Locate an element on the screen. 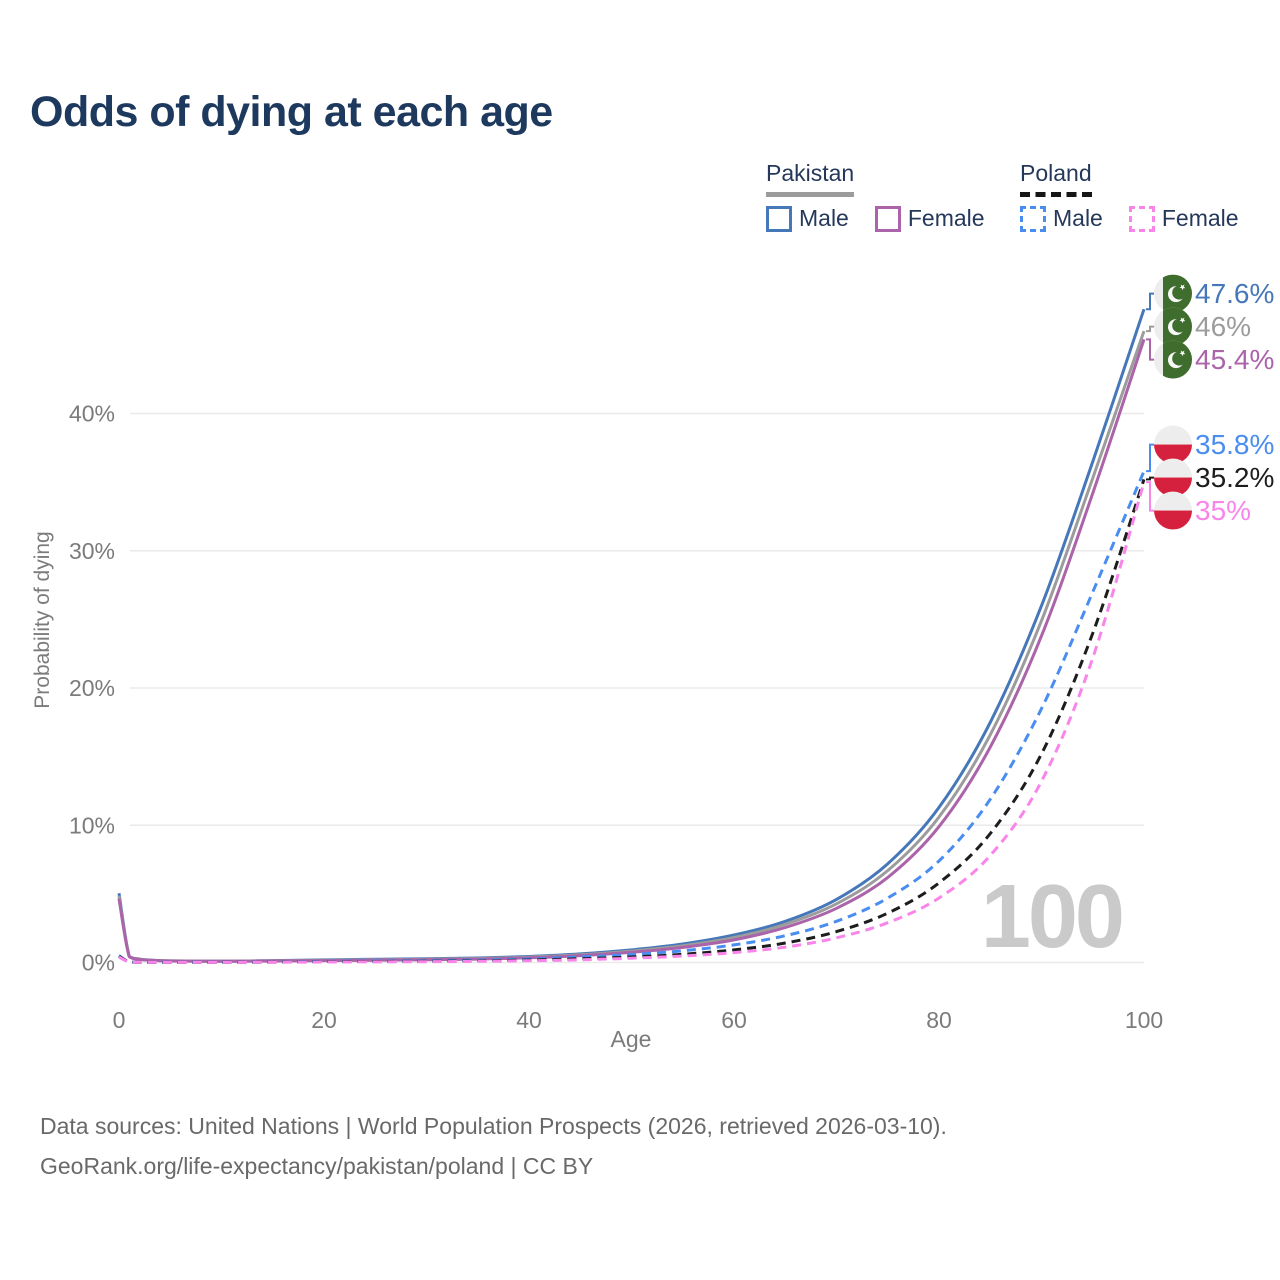 This screenshot has height=1280, width=1280. end-label-poland-both: 35.2% is located at coordinates (1234, 477).